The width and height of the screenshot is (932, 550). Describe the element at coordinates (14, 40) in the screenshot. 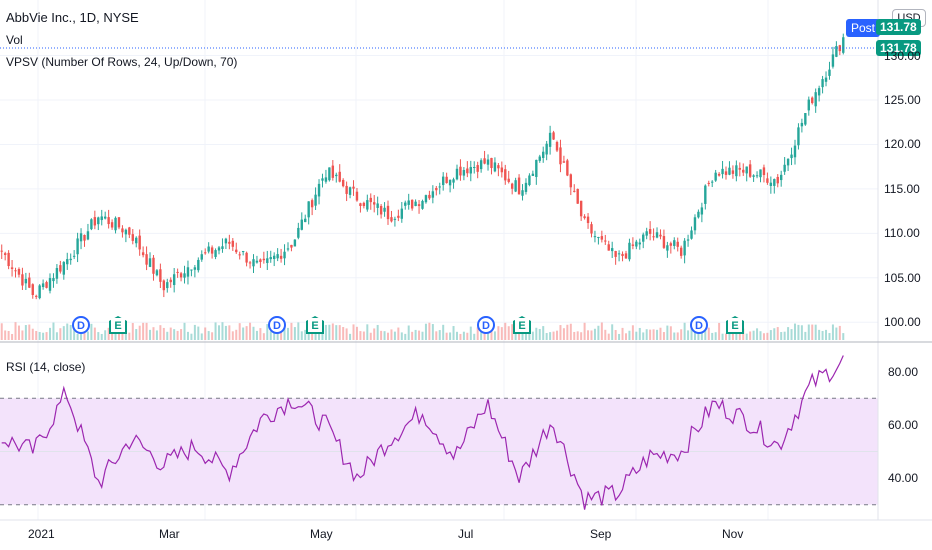

I see `volume-legend: Vol` at that location.